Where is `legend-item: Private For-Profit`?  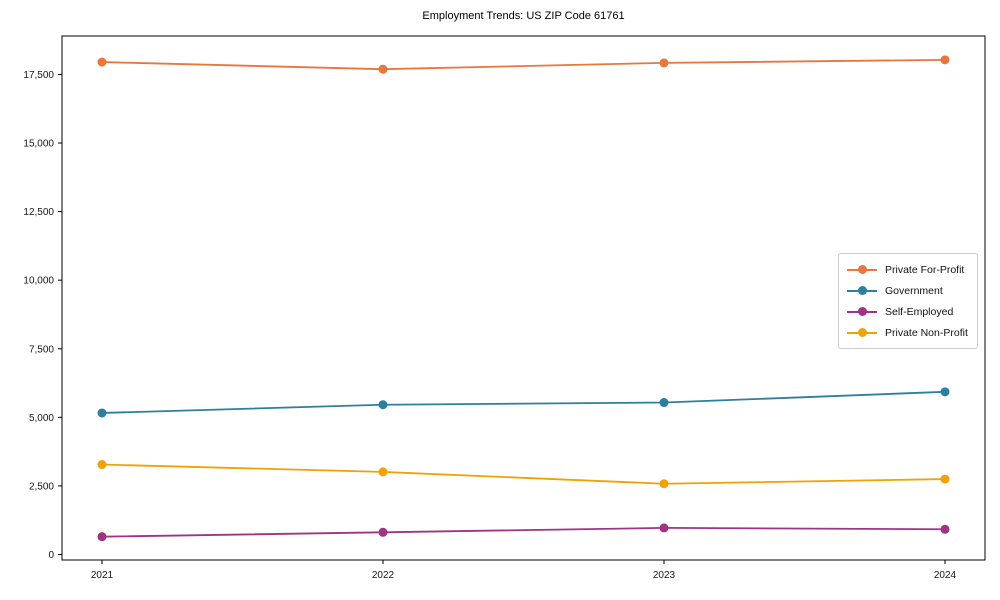
legend-item: Private For-Profit is located at coordinates (908, 269).